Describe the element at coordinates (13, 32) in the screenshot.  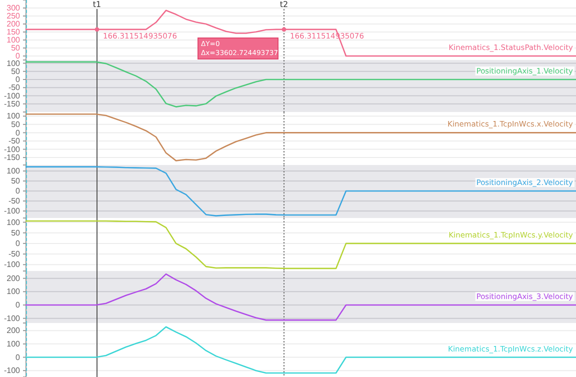
I see `y-tick-label: 150` at that location.